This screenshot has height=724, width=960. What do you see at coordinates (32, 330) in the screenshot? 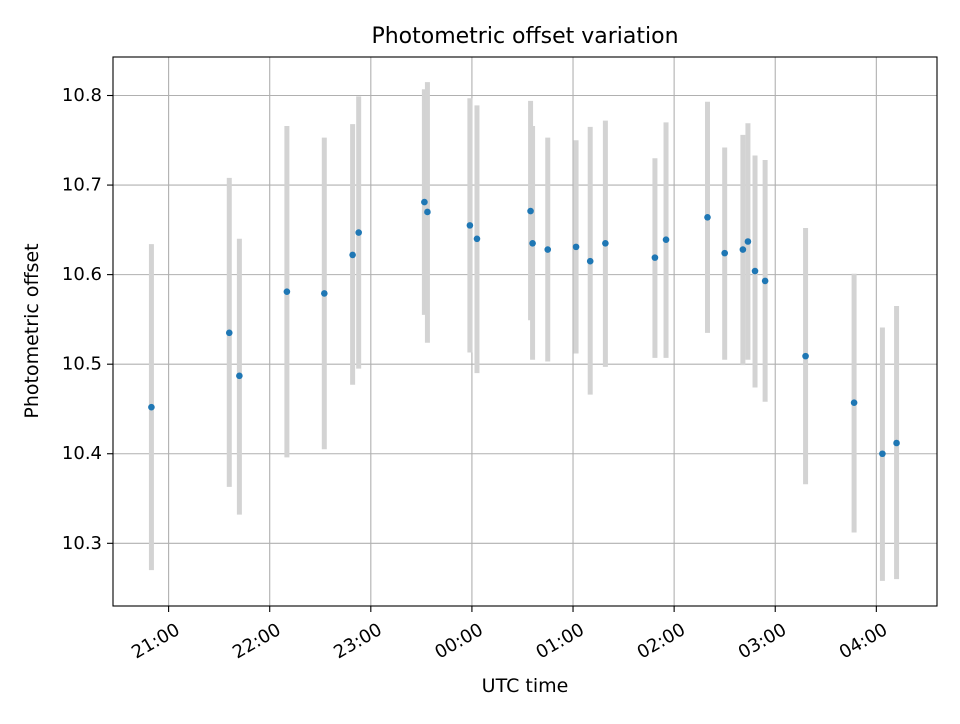
I see `y-axis-label: Photometric offset` at bounding box center [32, 330].